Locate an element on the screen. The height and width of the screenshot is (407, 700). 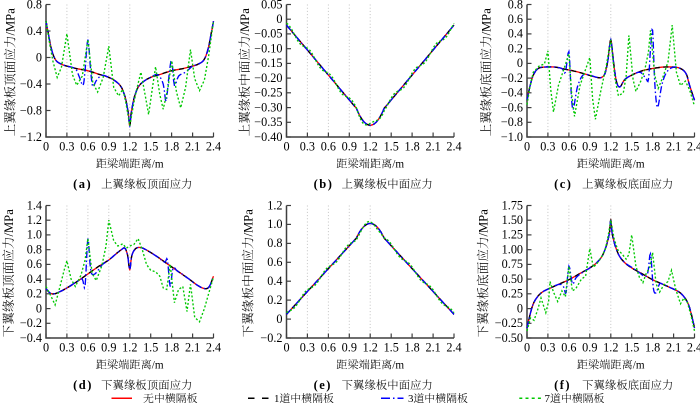
svg-text: 7 is located at coordinates (548, 399).